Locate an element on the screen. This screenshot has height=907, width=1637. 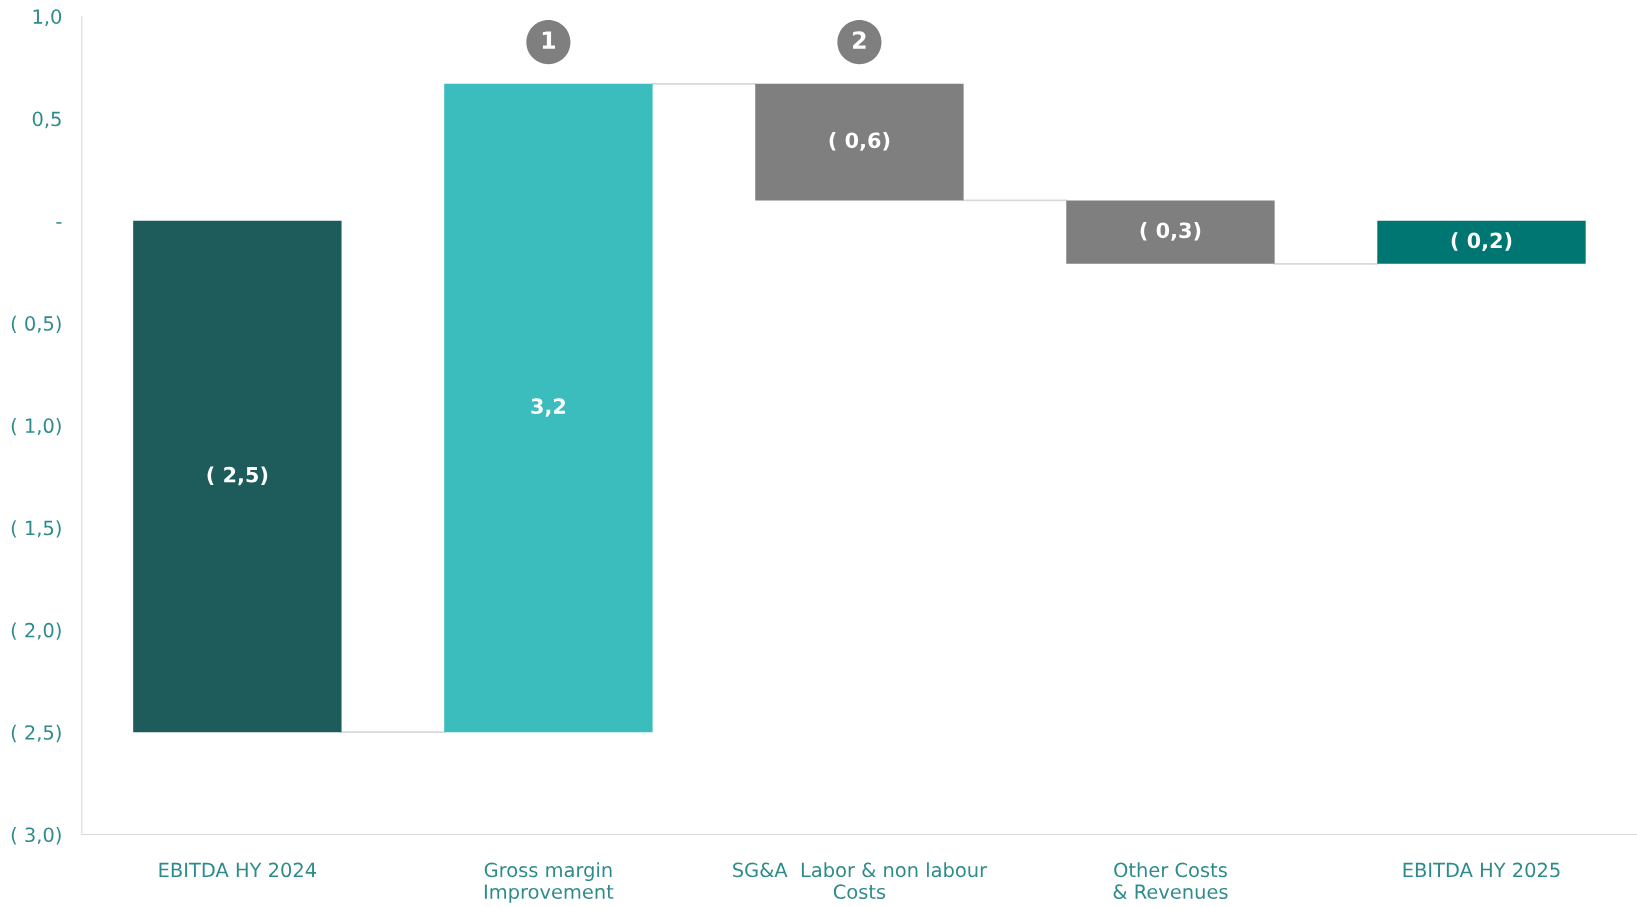
x-tick-label: EBITDA HY 2024 is located at coordinates (238, 870).